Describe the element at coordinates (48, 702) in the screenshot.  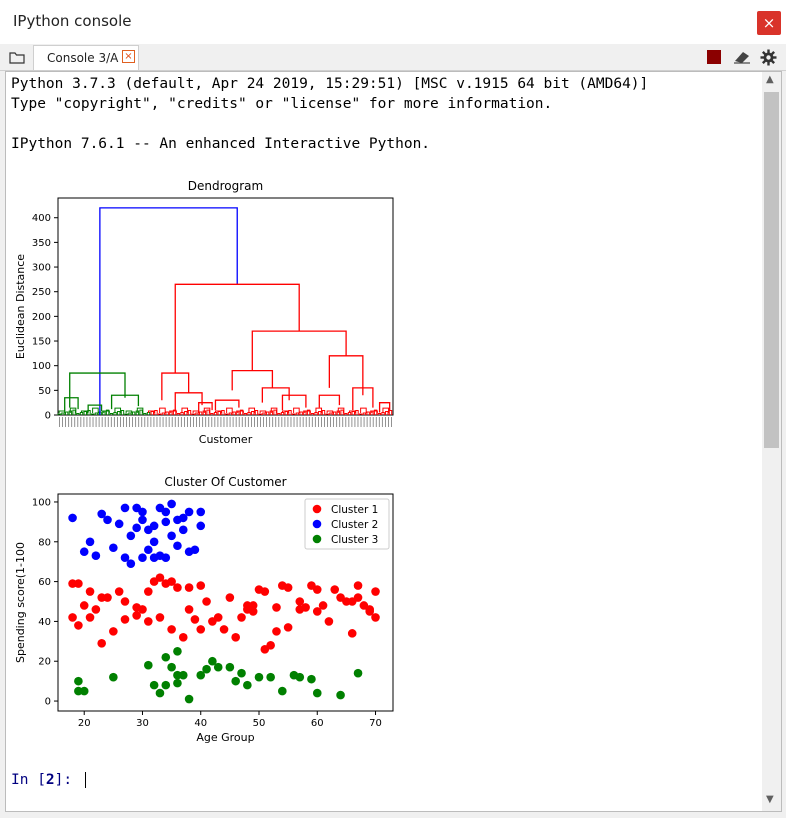
I see `scatter-ytick-label: 0` at that location.